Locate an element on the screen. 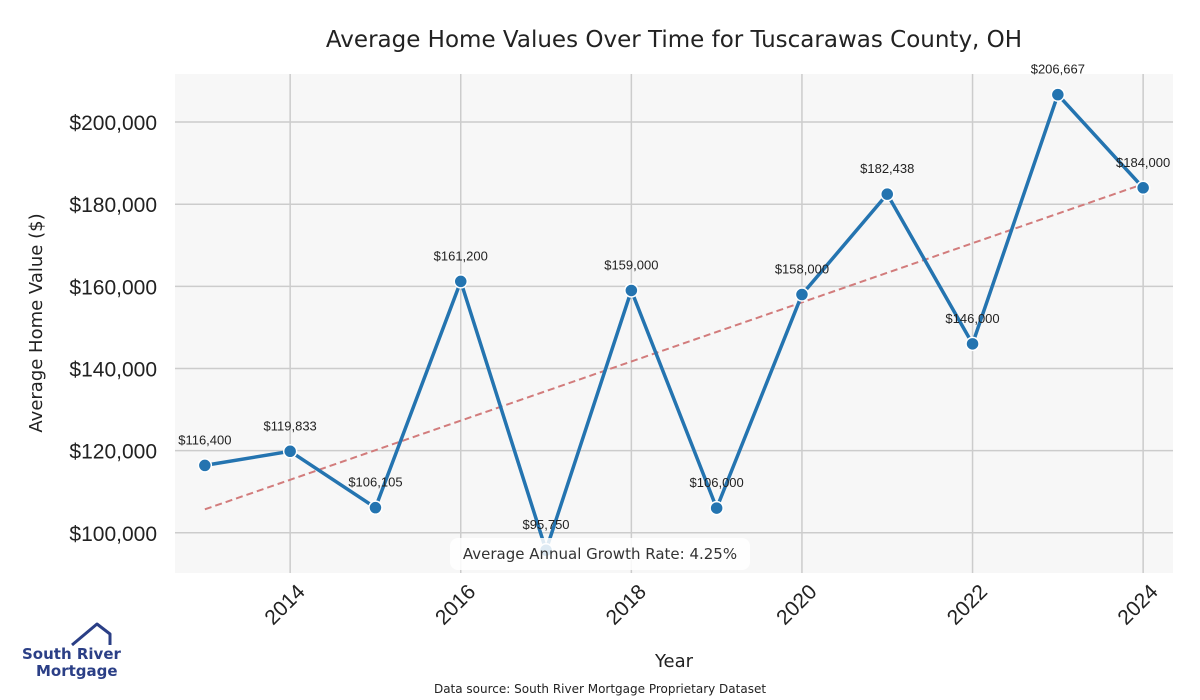 Image resolution: width=1200 pixels, height=700 pixels. logo: South River Mortgage is located at coordinates (72, 651).